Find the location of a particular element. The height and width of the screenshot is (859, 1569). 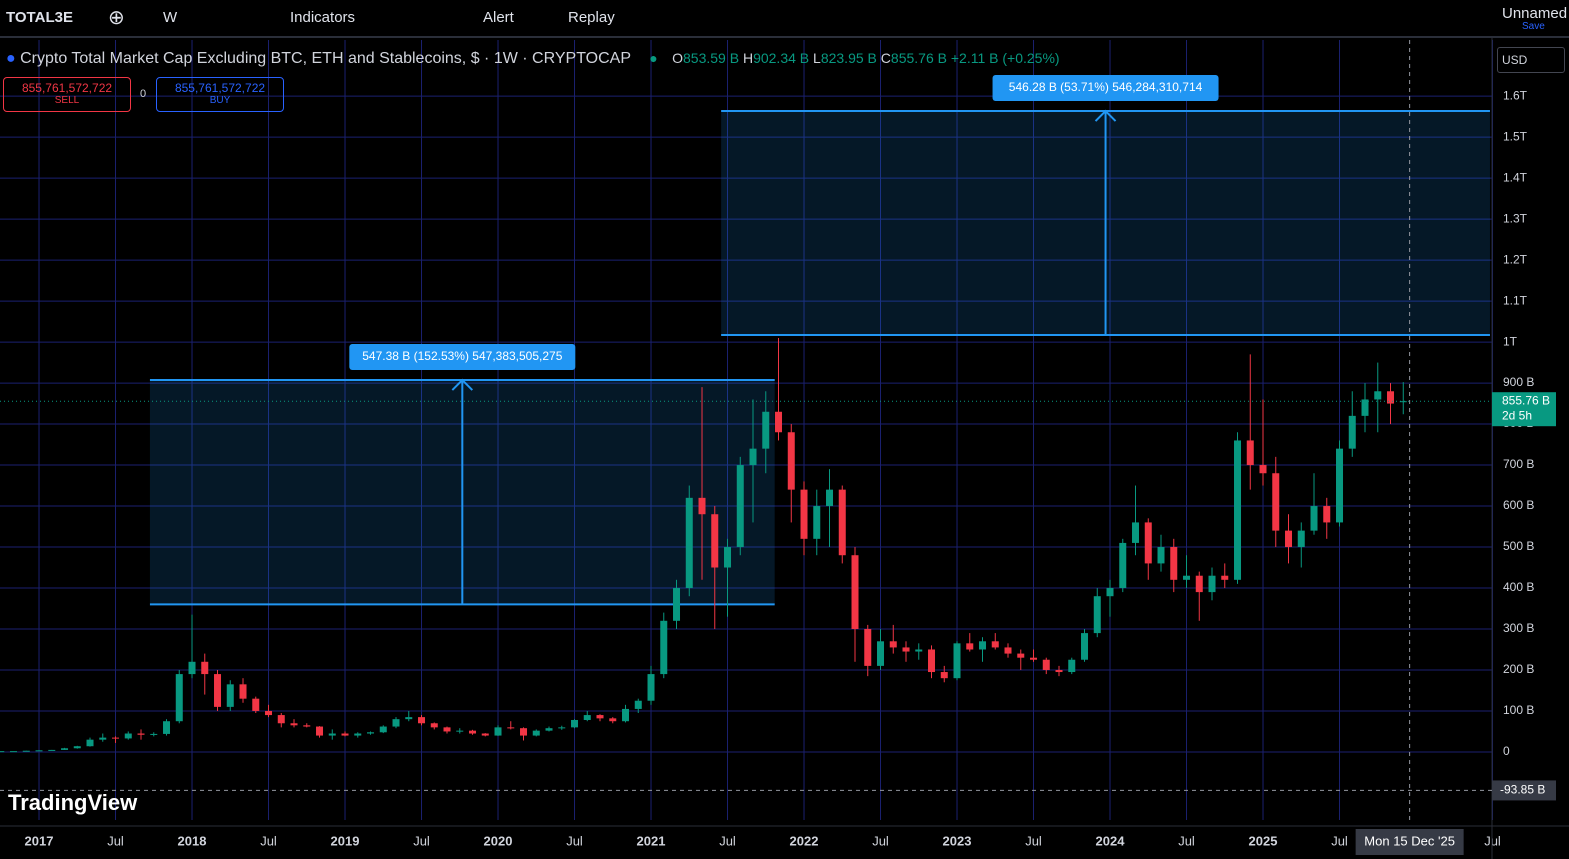

crosshair-x-tag is located at coordinates (1409, 842).